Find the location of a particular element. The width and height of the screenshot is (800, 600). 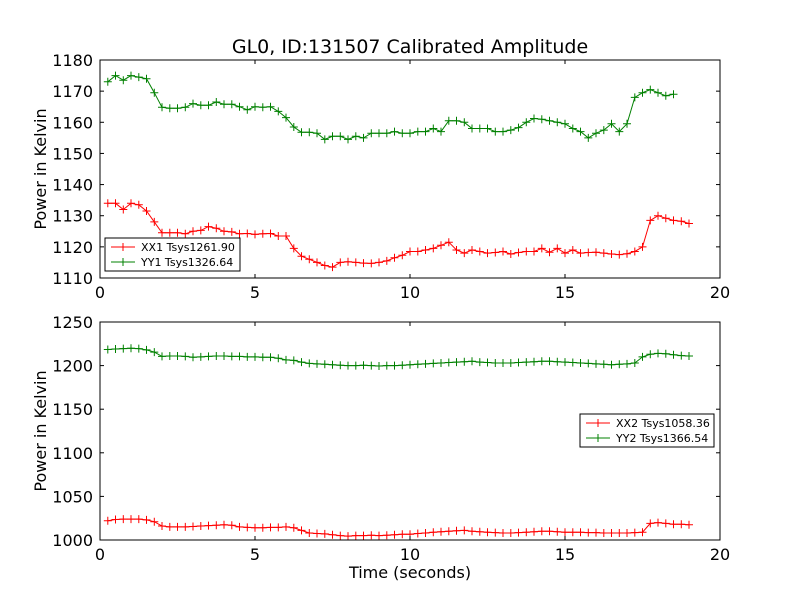

y-tick-label: 1150 is located at coordinates (72, 153).